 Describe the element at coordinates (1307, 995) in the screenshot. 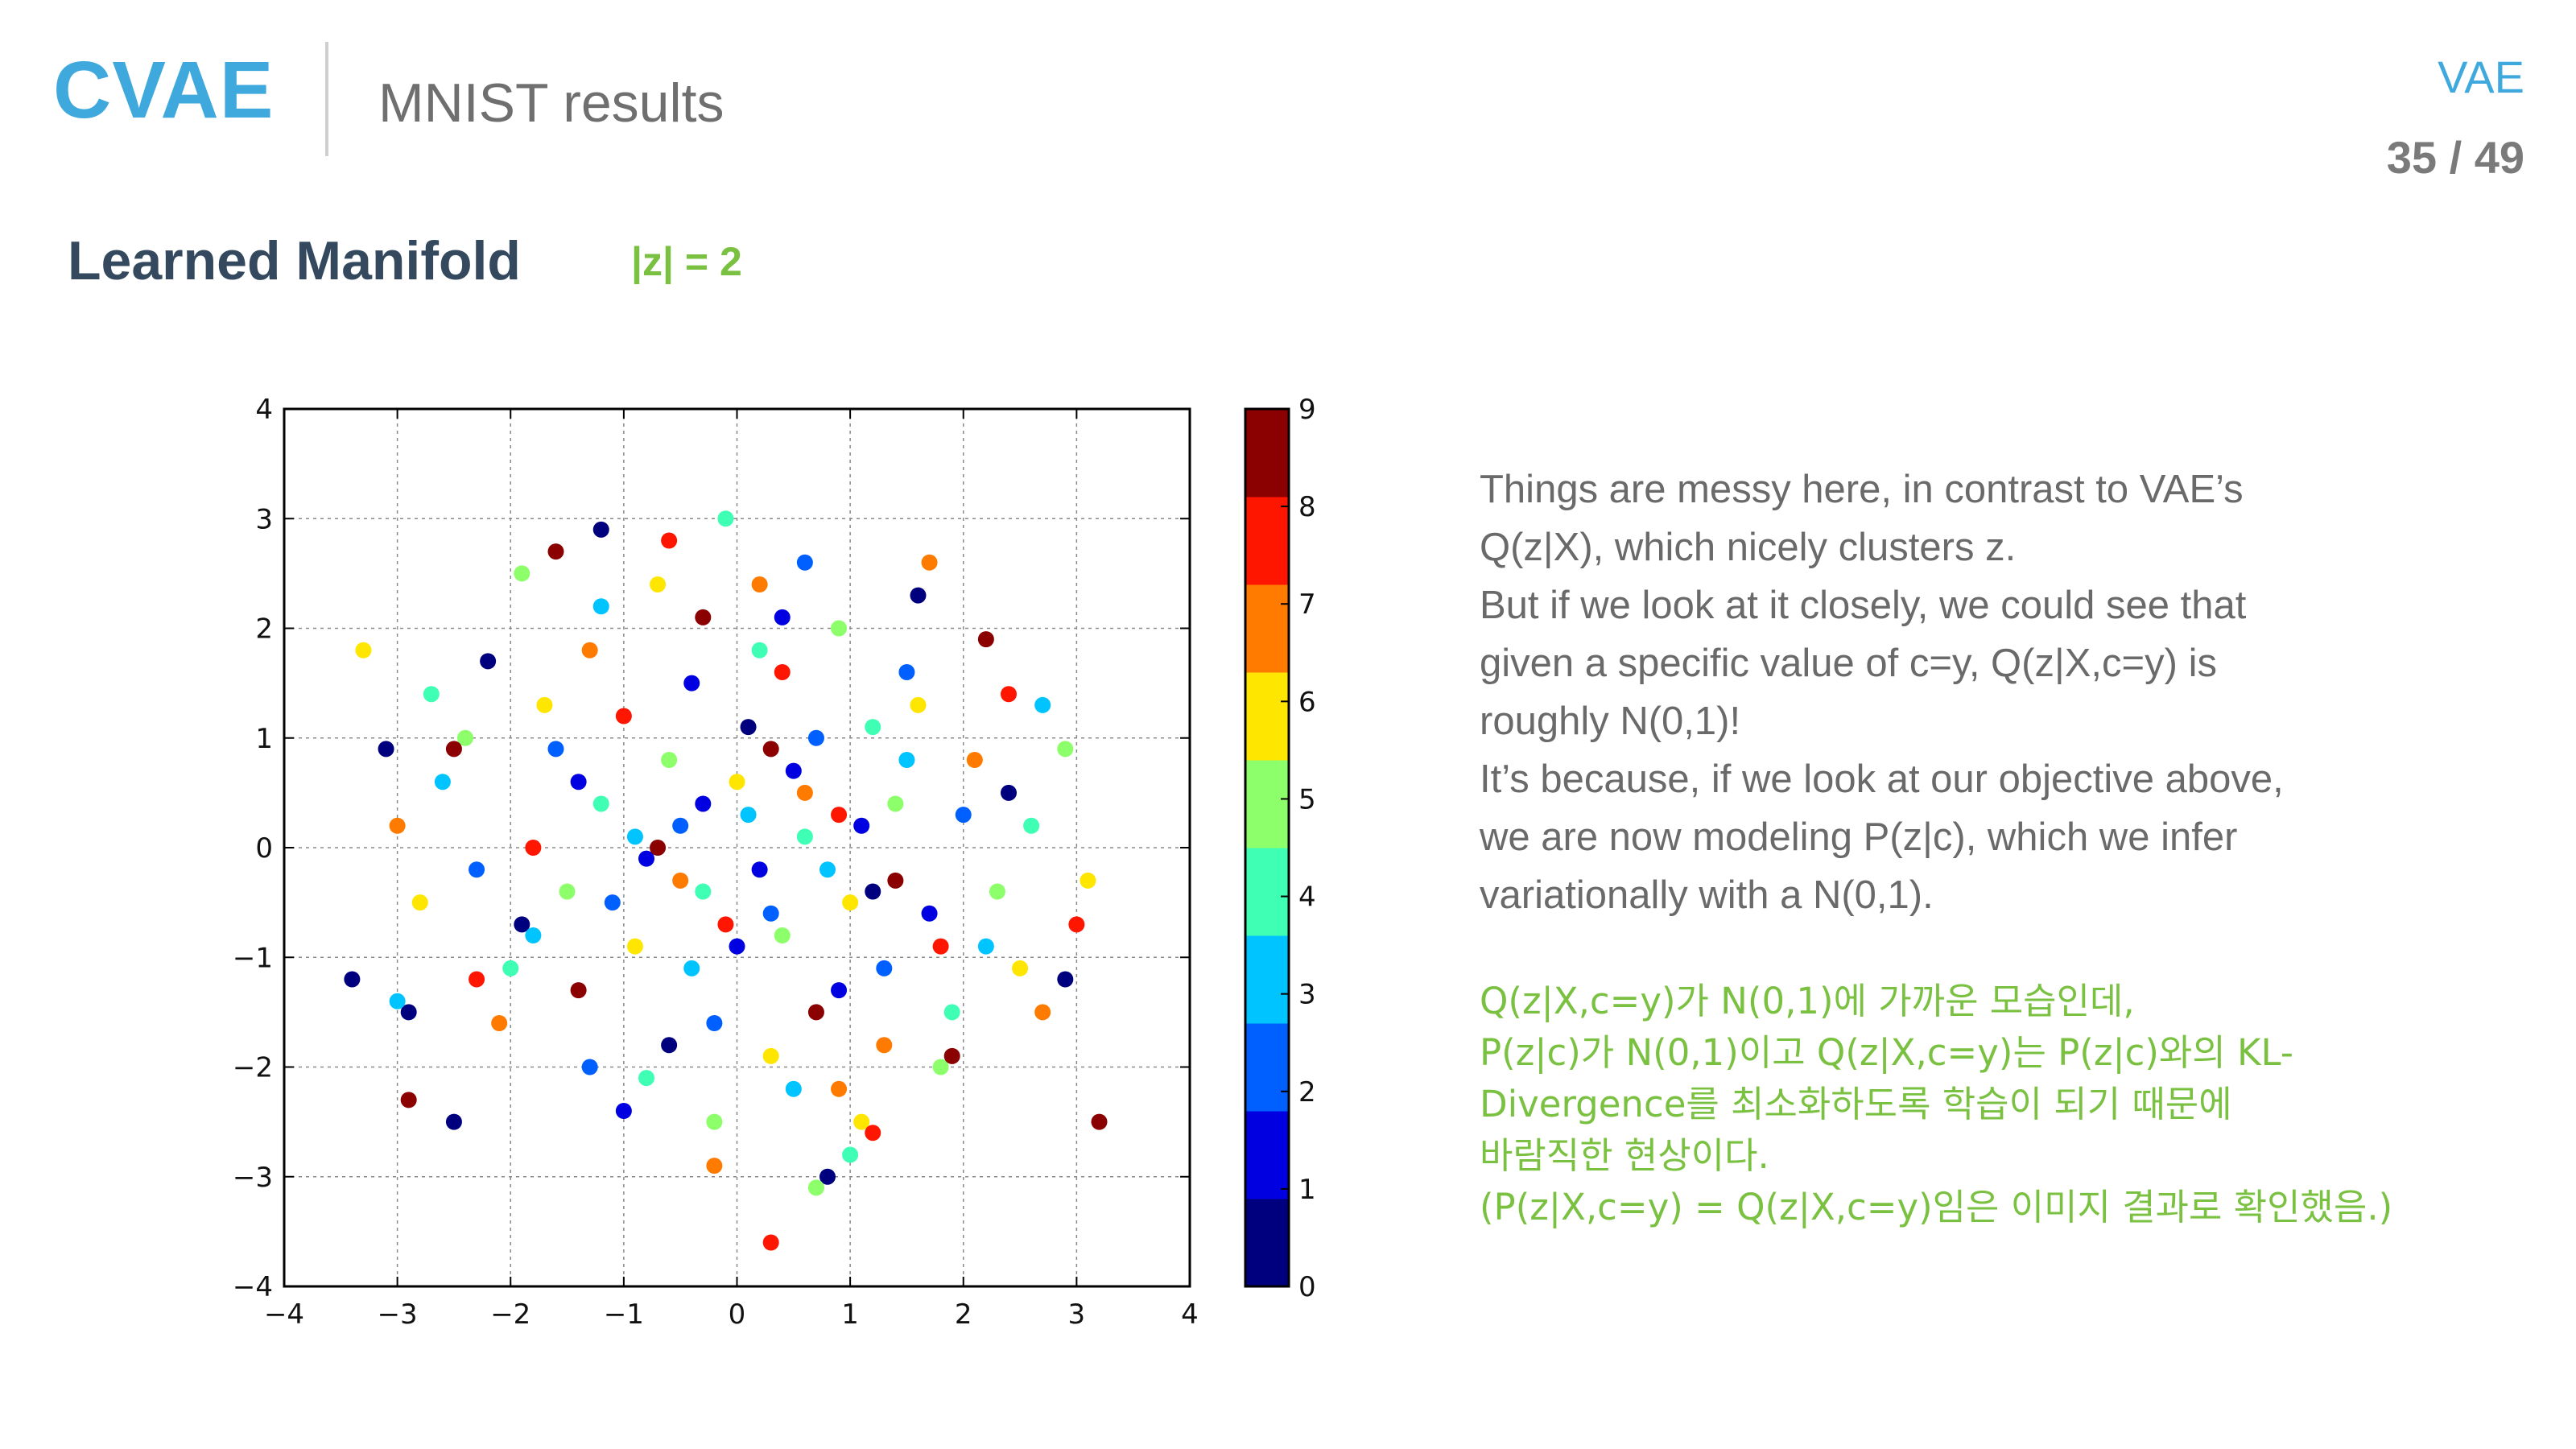

I see `colorbar-tick-label: 3` at that location.